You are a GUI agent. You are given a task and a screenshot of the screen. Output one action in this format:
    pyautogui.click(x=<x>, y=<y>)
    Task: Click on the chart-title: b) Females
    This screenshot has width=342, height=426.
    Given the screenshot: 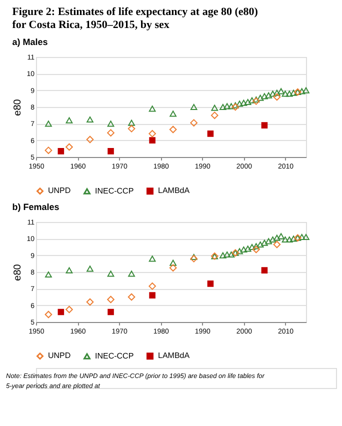 What is the action you would take?
    pyautogui.click(x=36, y=207)
    